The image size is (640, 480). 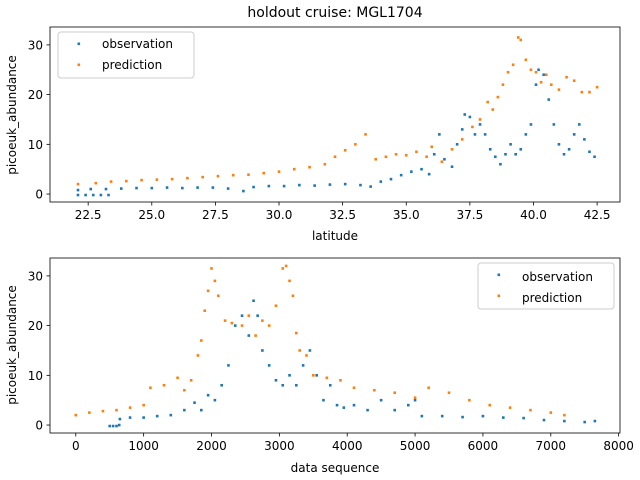 I want to click on top-legend-marker-prediction, so click(x=79, y=65).